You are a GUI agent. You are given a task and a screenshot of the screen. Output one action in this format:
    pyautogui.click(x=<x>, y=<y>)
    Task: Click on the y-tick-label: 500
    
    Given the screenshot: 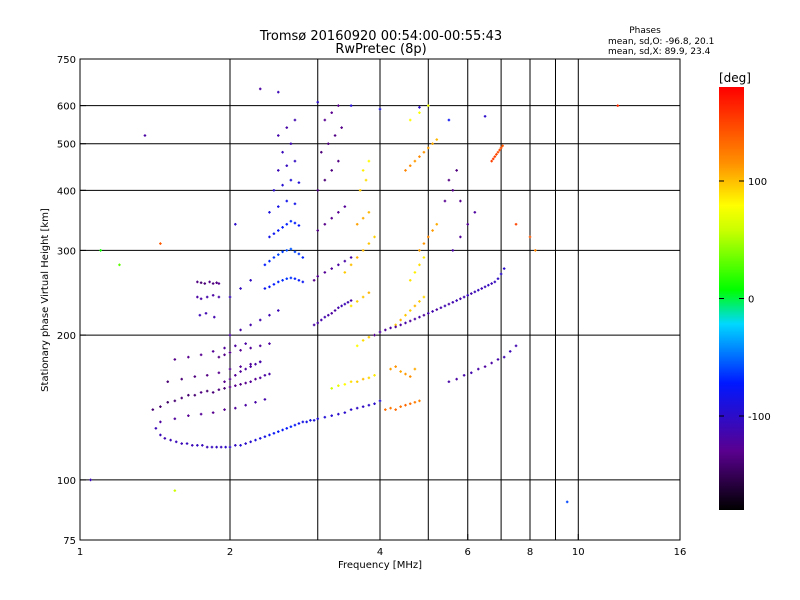 What is the action you would take?
    pyautogui.click(x=66, y=145)
    